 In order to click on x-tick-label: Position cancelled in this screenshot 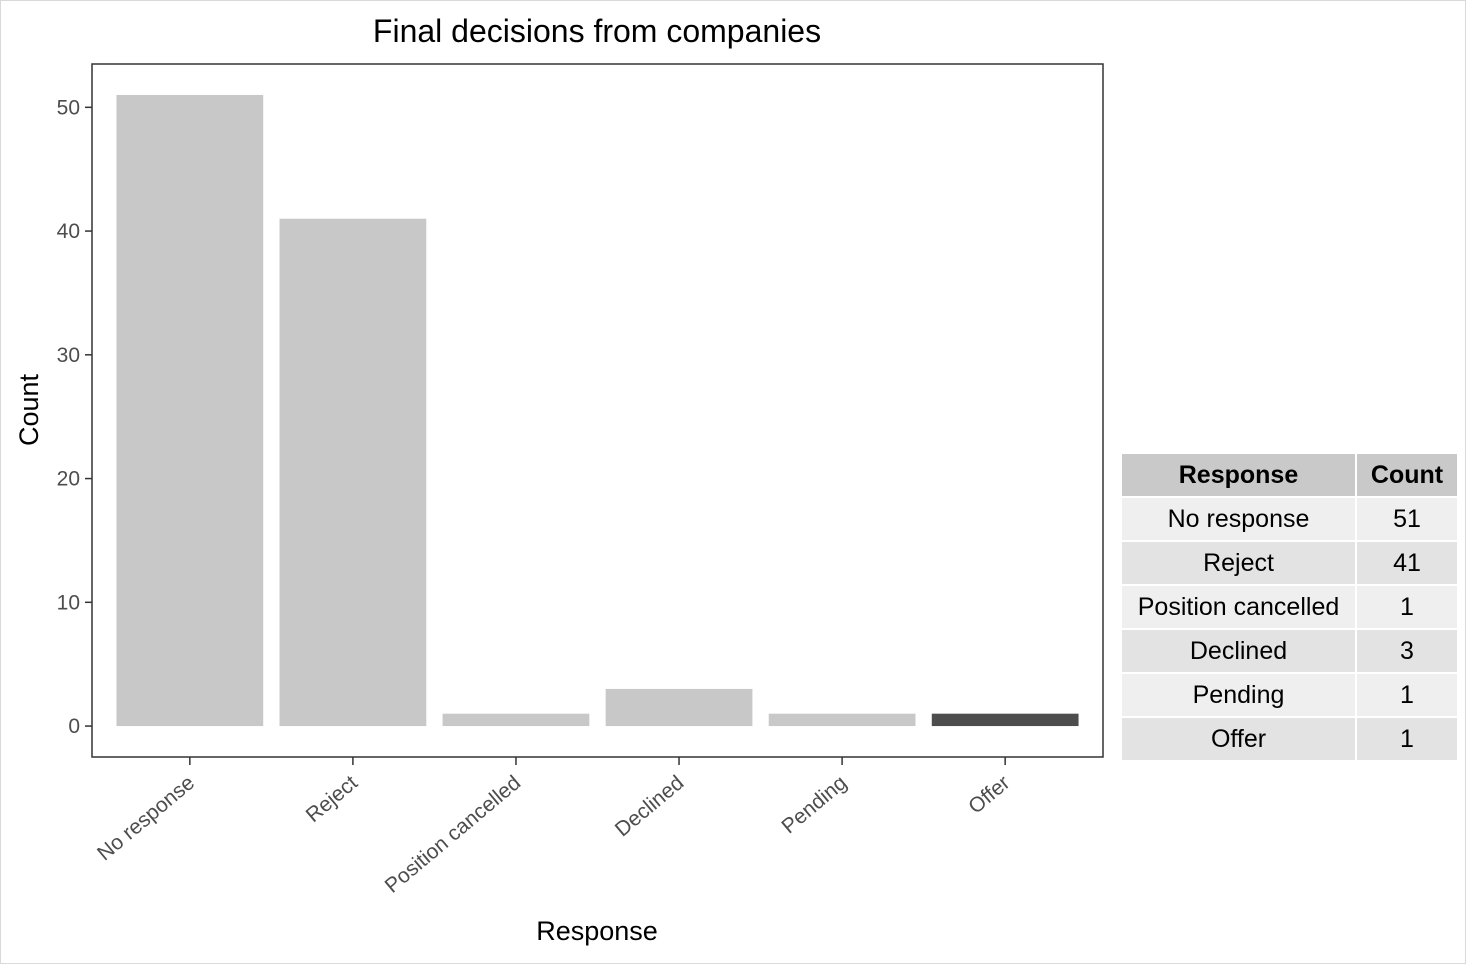, I will do `click(453, 834)`.